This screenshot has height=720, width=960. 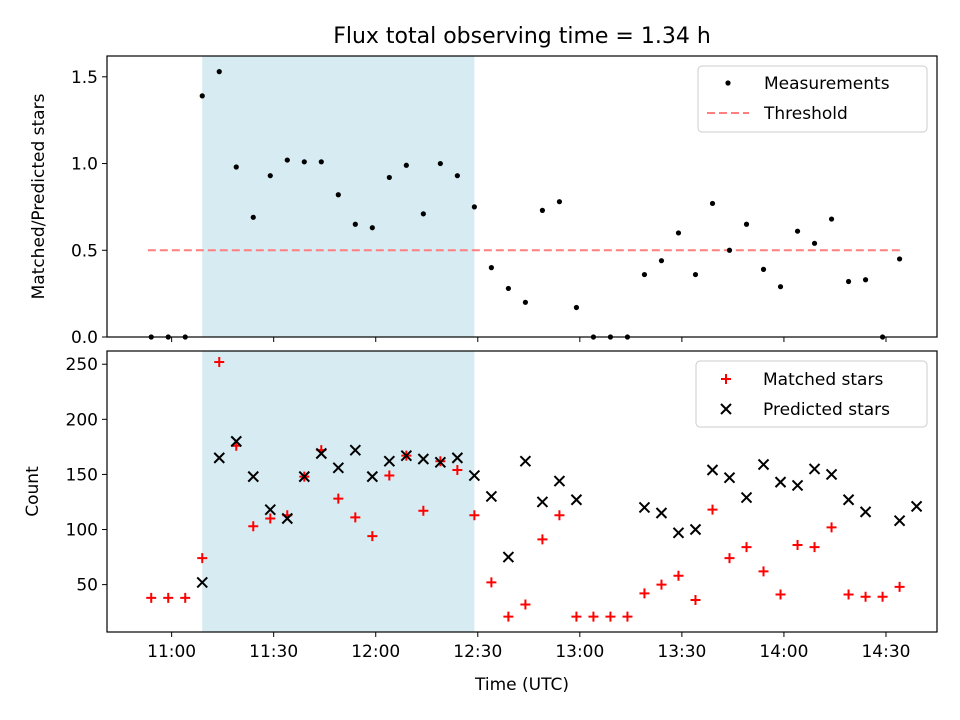 What do you see at coordinates (84, 251) in the screenshot?
I see `y-tick-label-top: 0.5` at bounding box center [84, 251].